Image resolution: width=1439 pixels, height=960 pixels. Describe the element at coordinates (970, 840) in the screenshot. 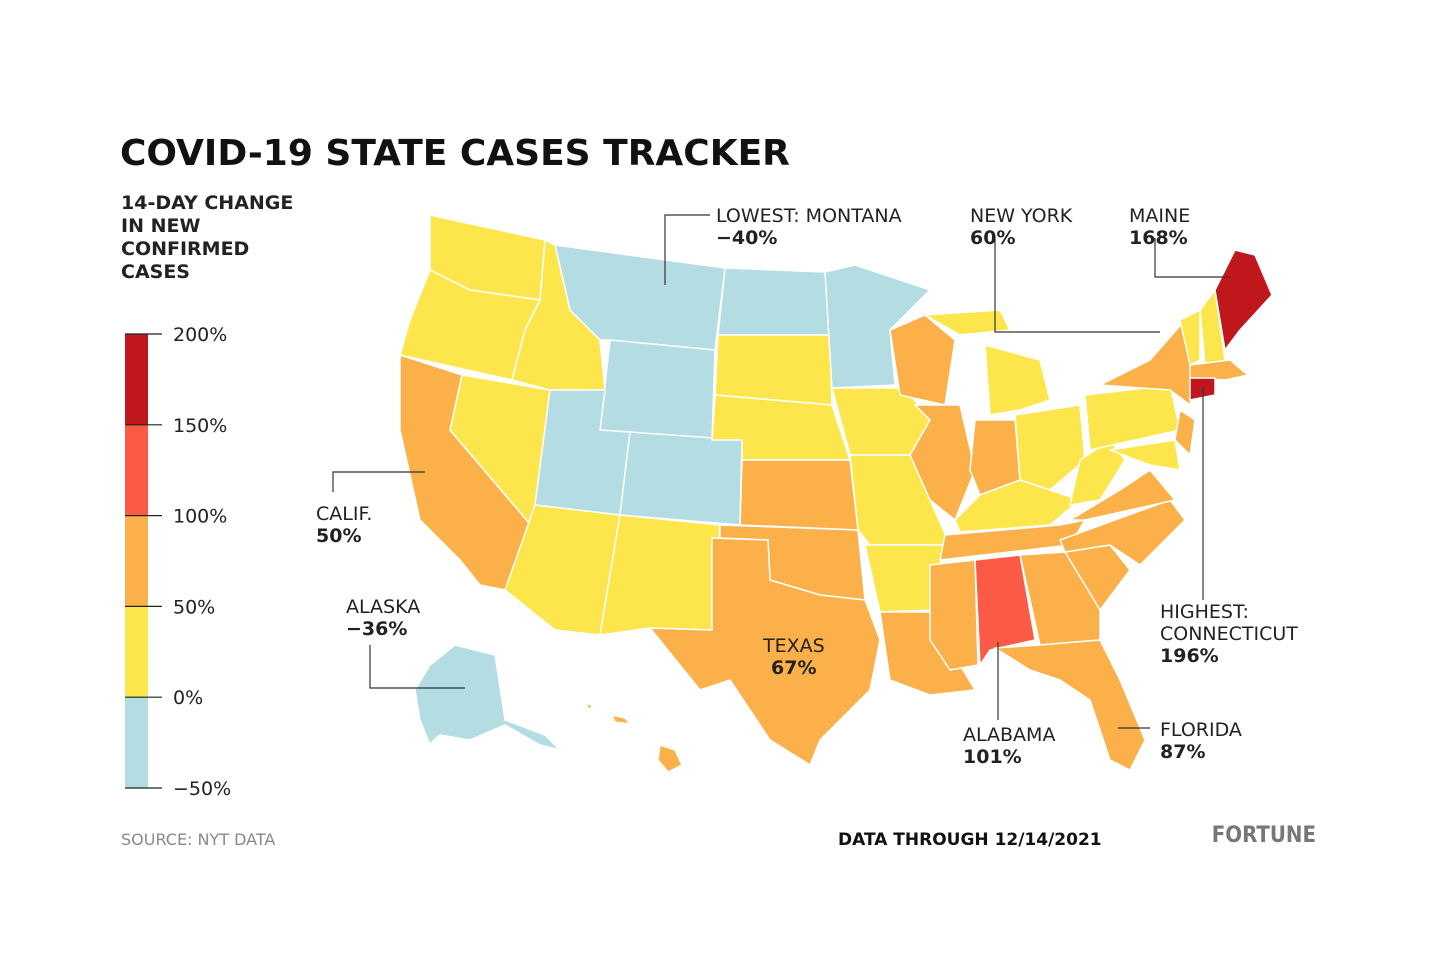

I see `date-note: DATA THROUGH 12/14/2021` at that location.